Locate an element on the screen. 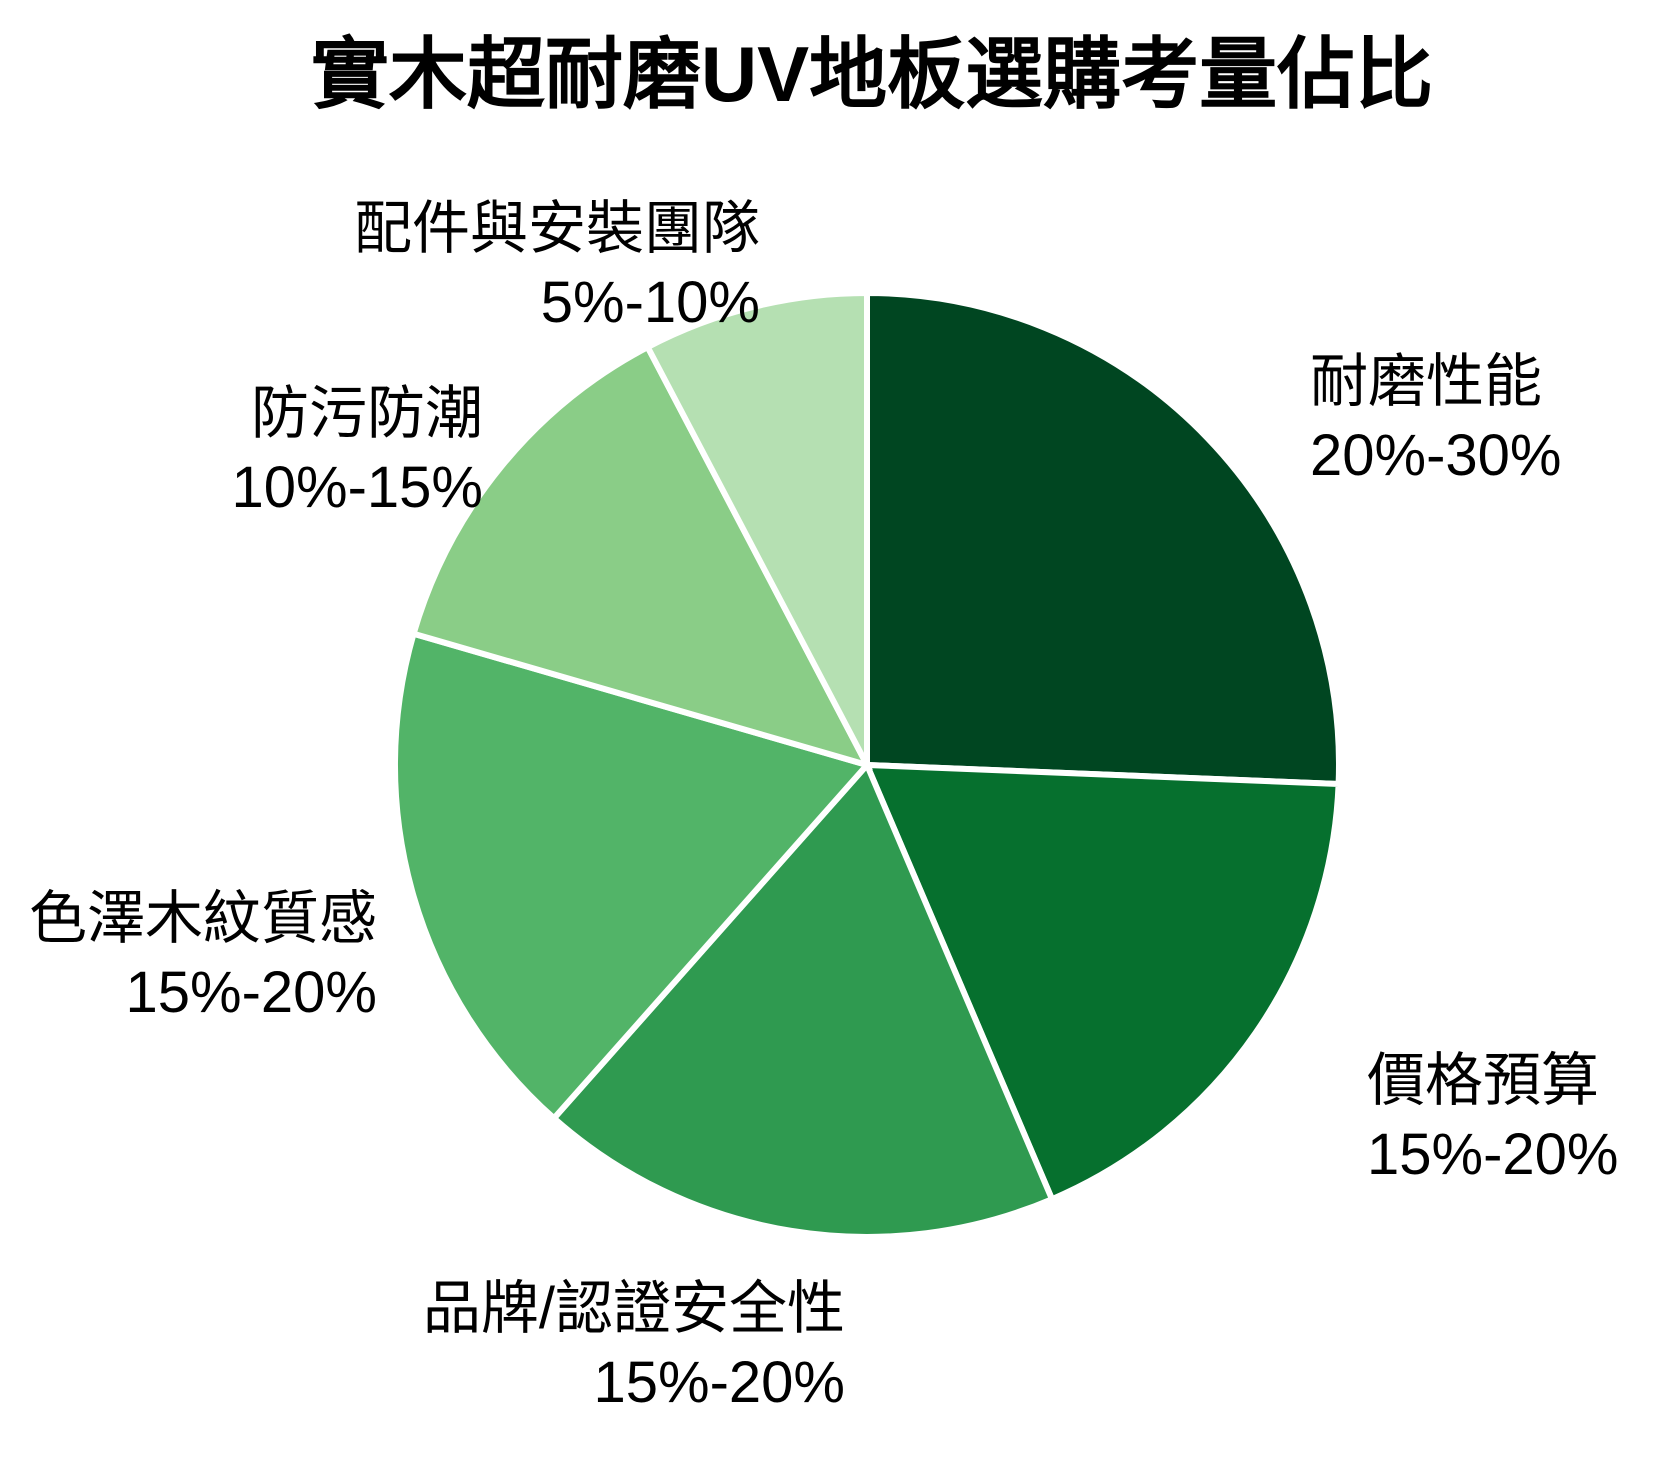 This screenshot has width=1654, height=1468. pie-slice-durability-performance is located at coordinates (1103, 538).